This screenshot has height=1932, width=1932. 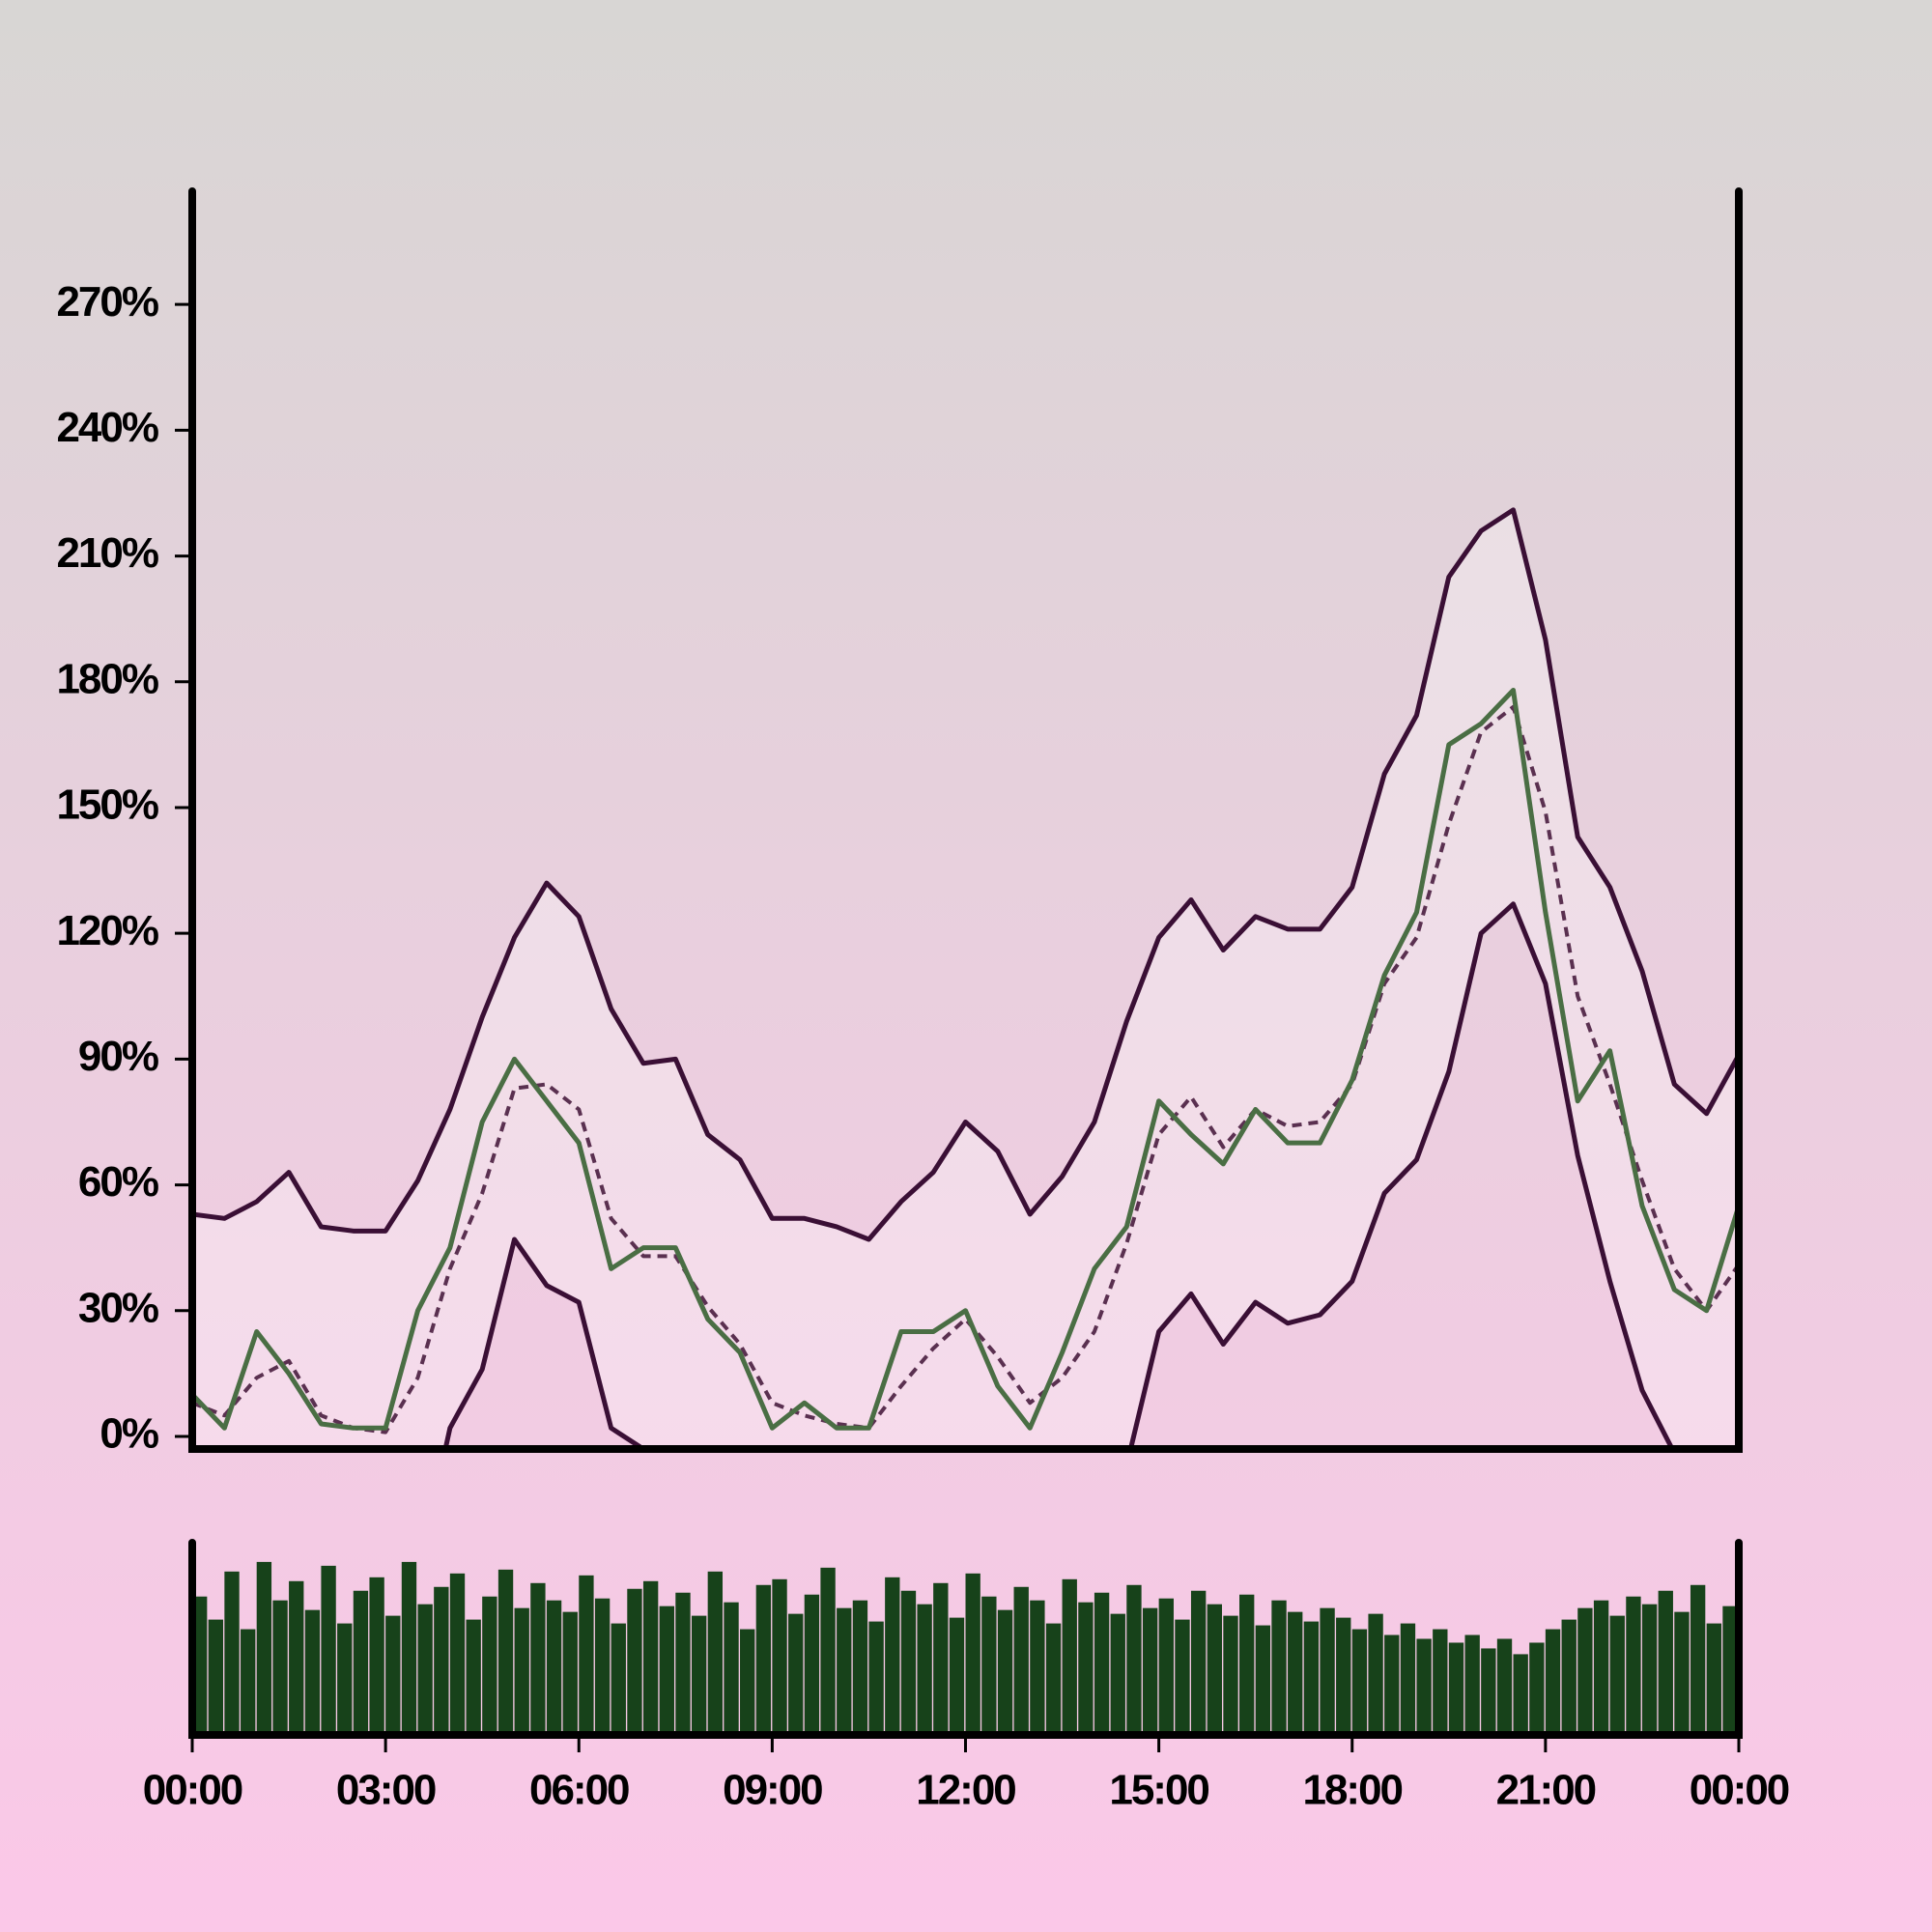 What do you see at coordinates (579, 1790) in the screenshot?
I see `x-tick-label: 06:00` at bounding box center [579, 1790].